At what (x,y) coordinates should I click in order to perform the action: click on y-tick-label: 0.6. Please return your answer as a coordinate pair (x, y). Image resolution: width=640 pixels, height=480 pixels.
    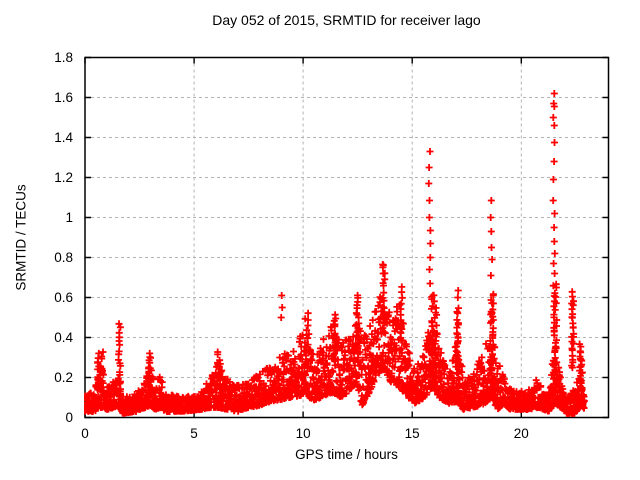
    Looking at the image, I should click on (63, 297).